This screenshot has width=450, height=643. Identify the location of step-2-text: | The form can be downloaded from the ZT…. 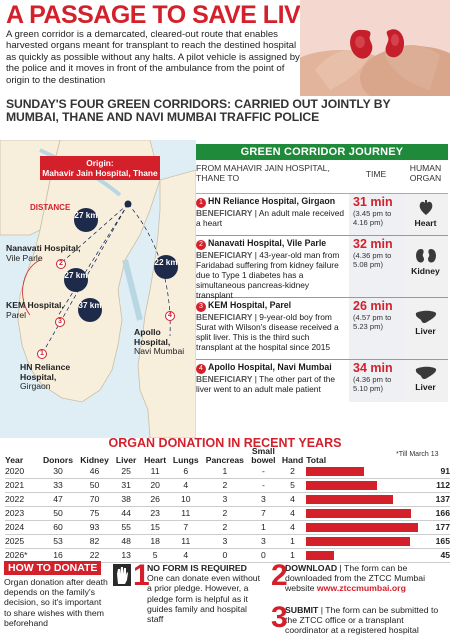
(355, 578).